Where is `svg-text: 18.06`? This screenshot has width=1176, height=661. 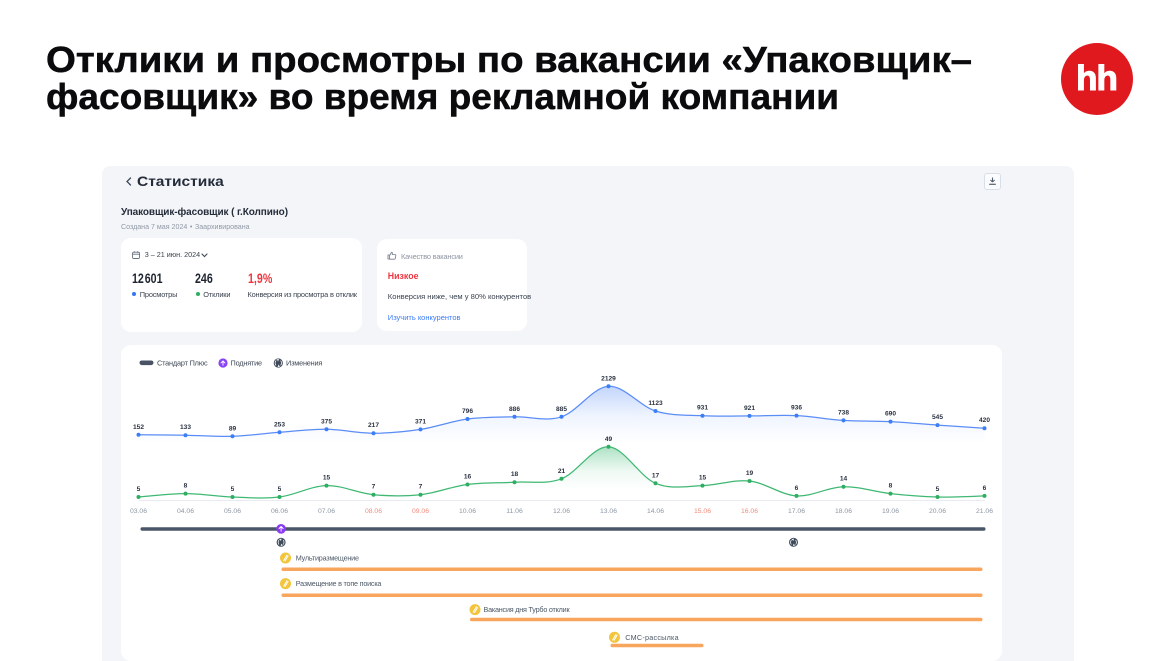 svg-text: 18.06 is located at coordinates (842, 511).